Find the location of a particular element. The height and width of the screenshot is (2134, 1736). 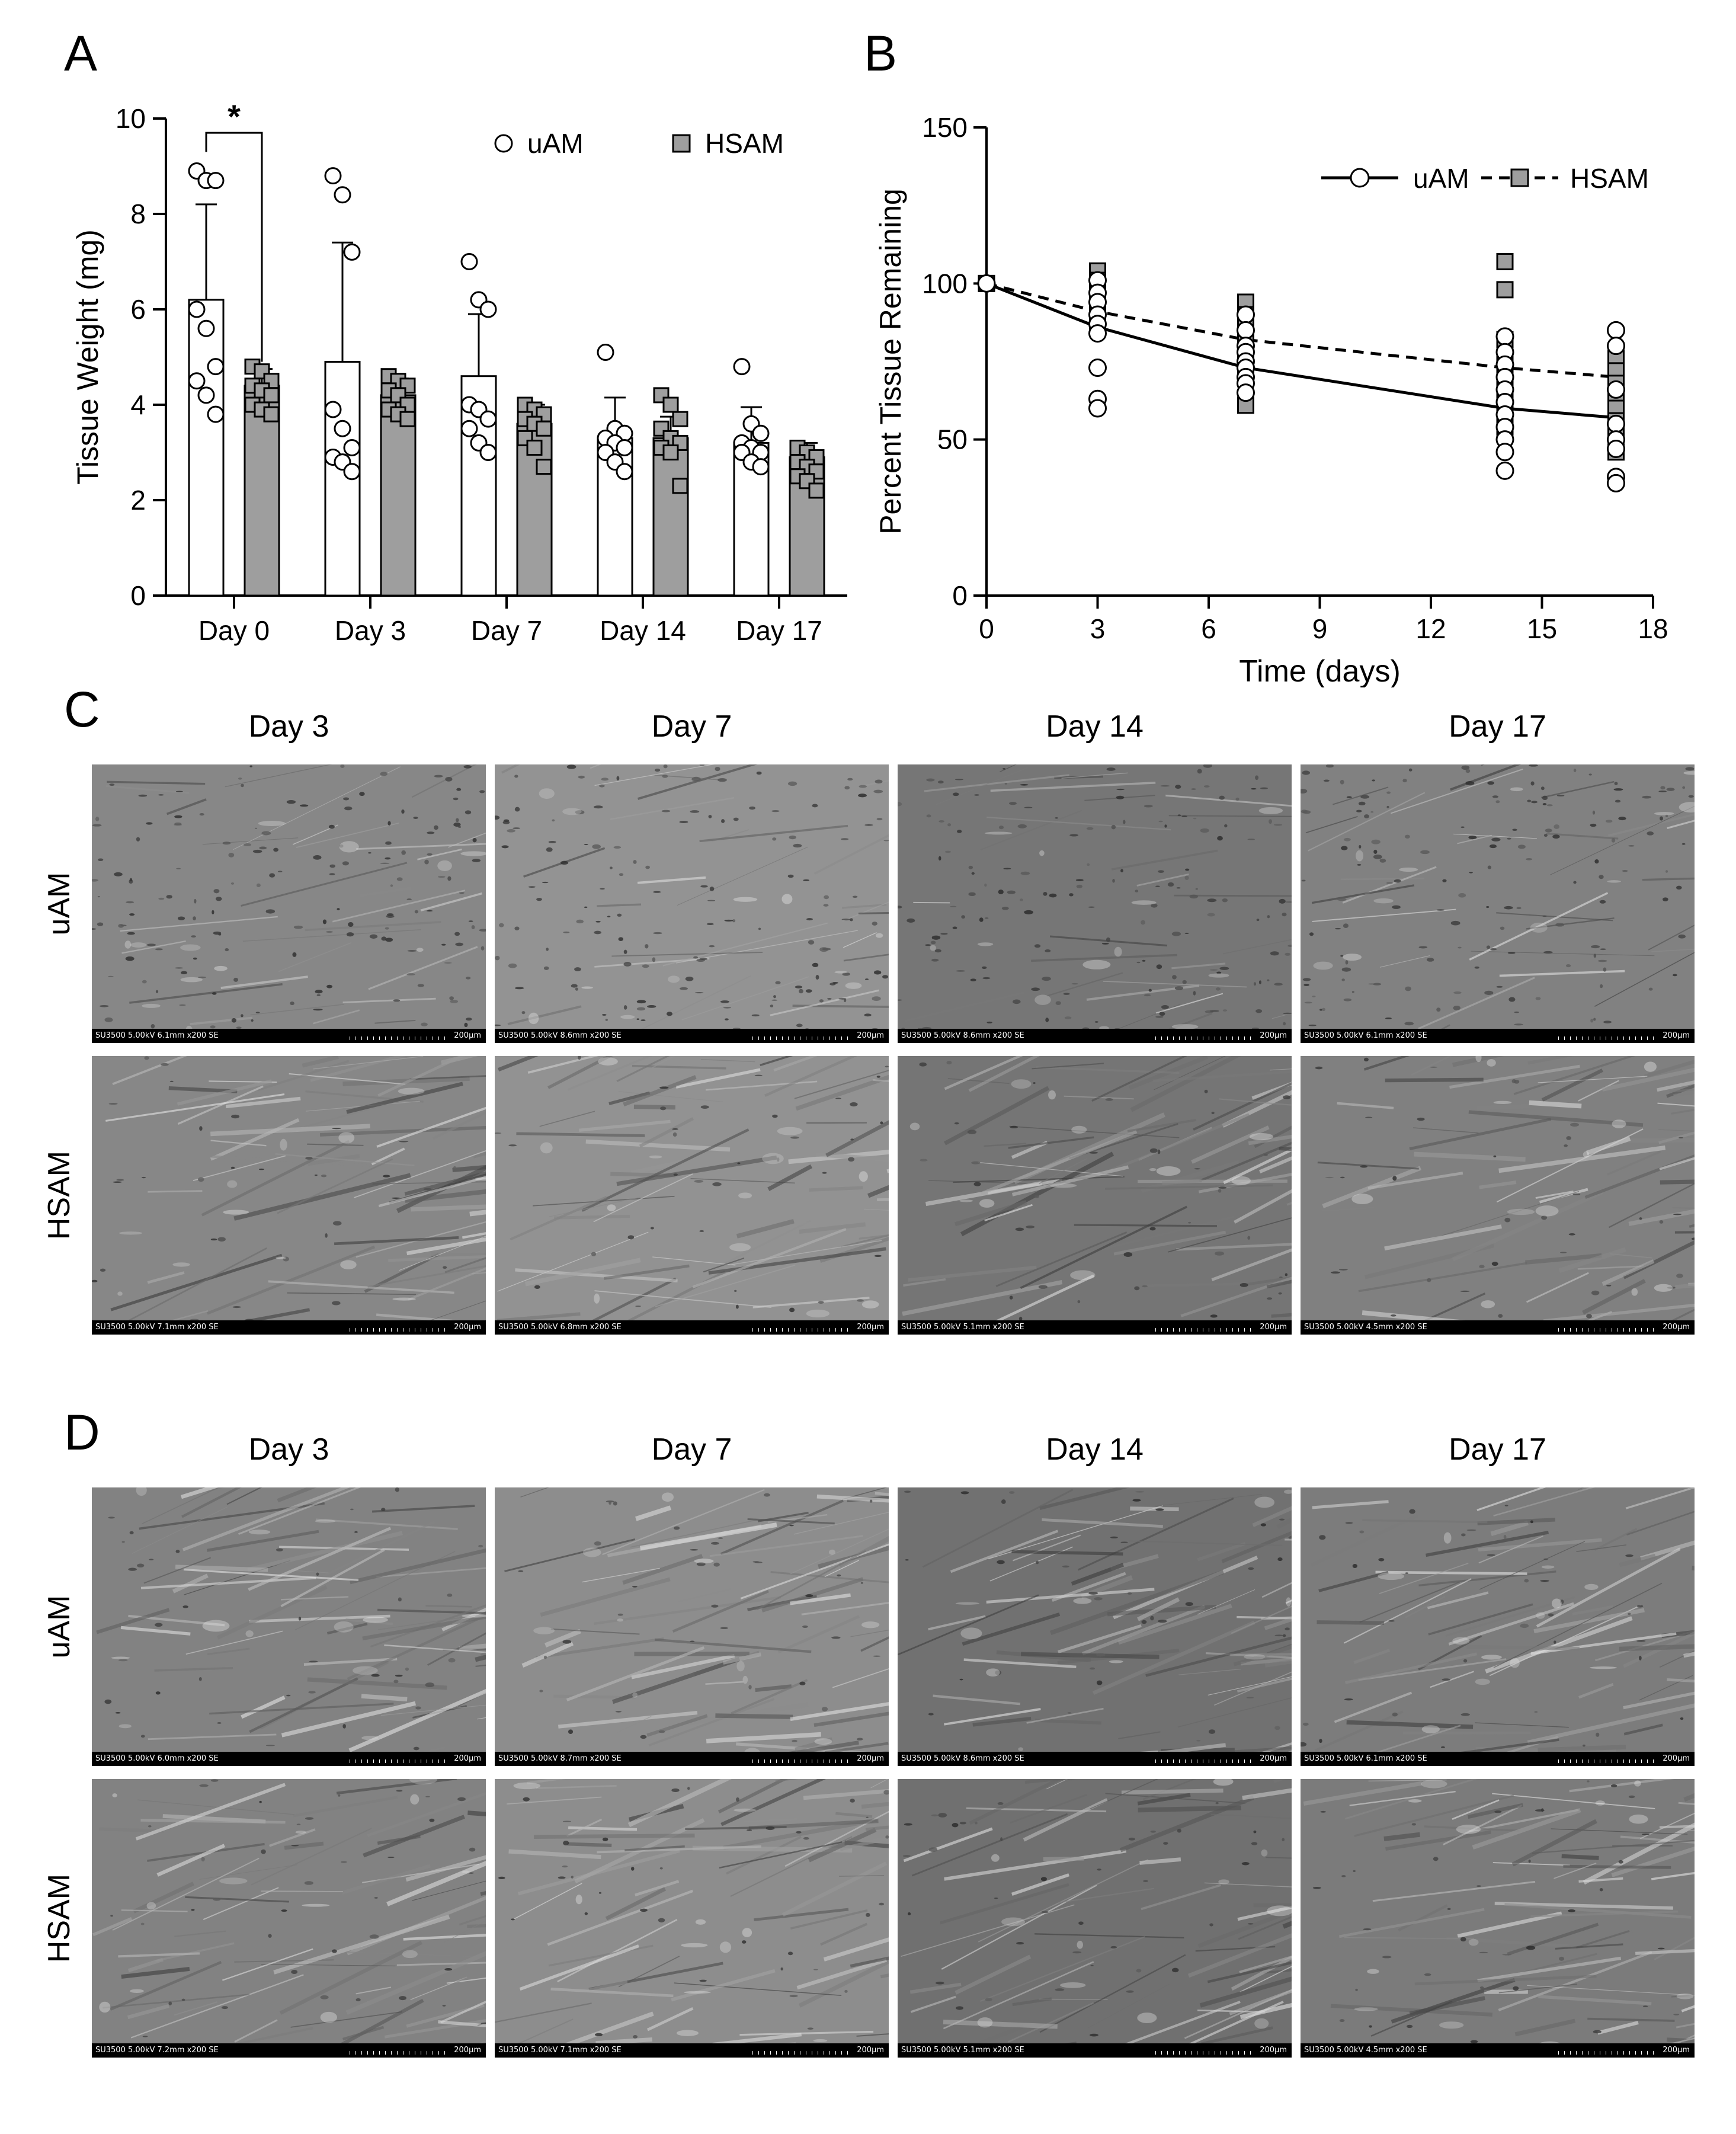

bar-hsam is located at coordinates (670, 517).